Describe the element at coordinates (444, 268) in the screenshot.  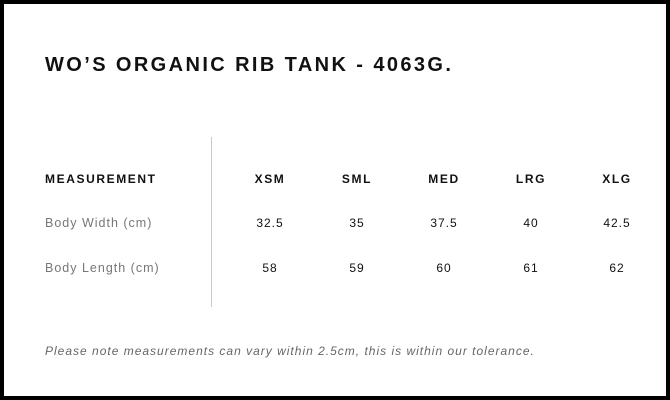
I see `table-cell: 60` at that location.